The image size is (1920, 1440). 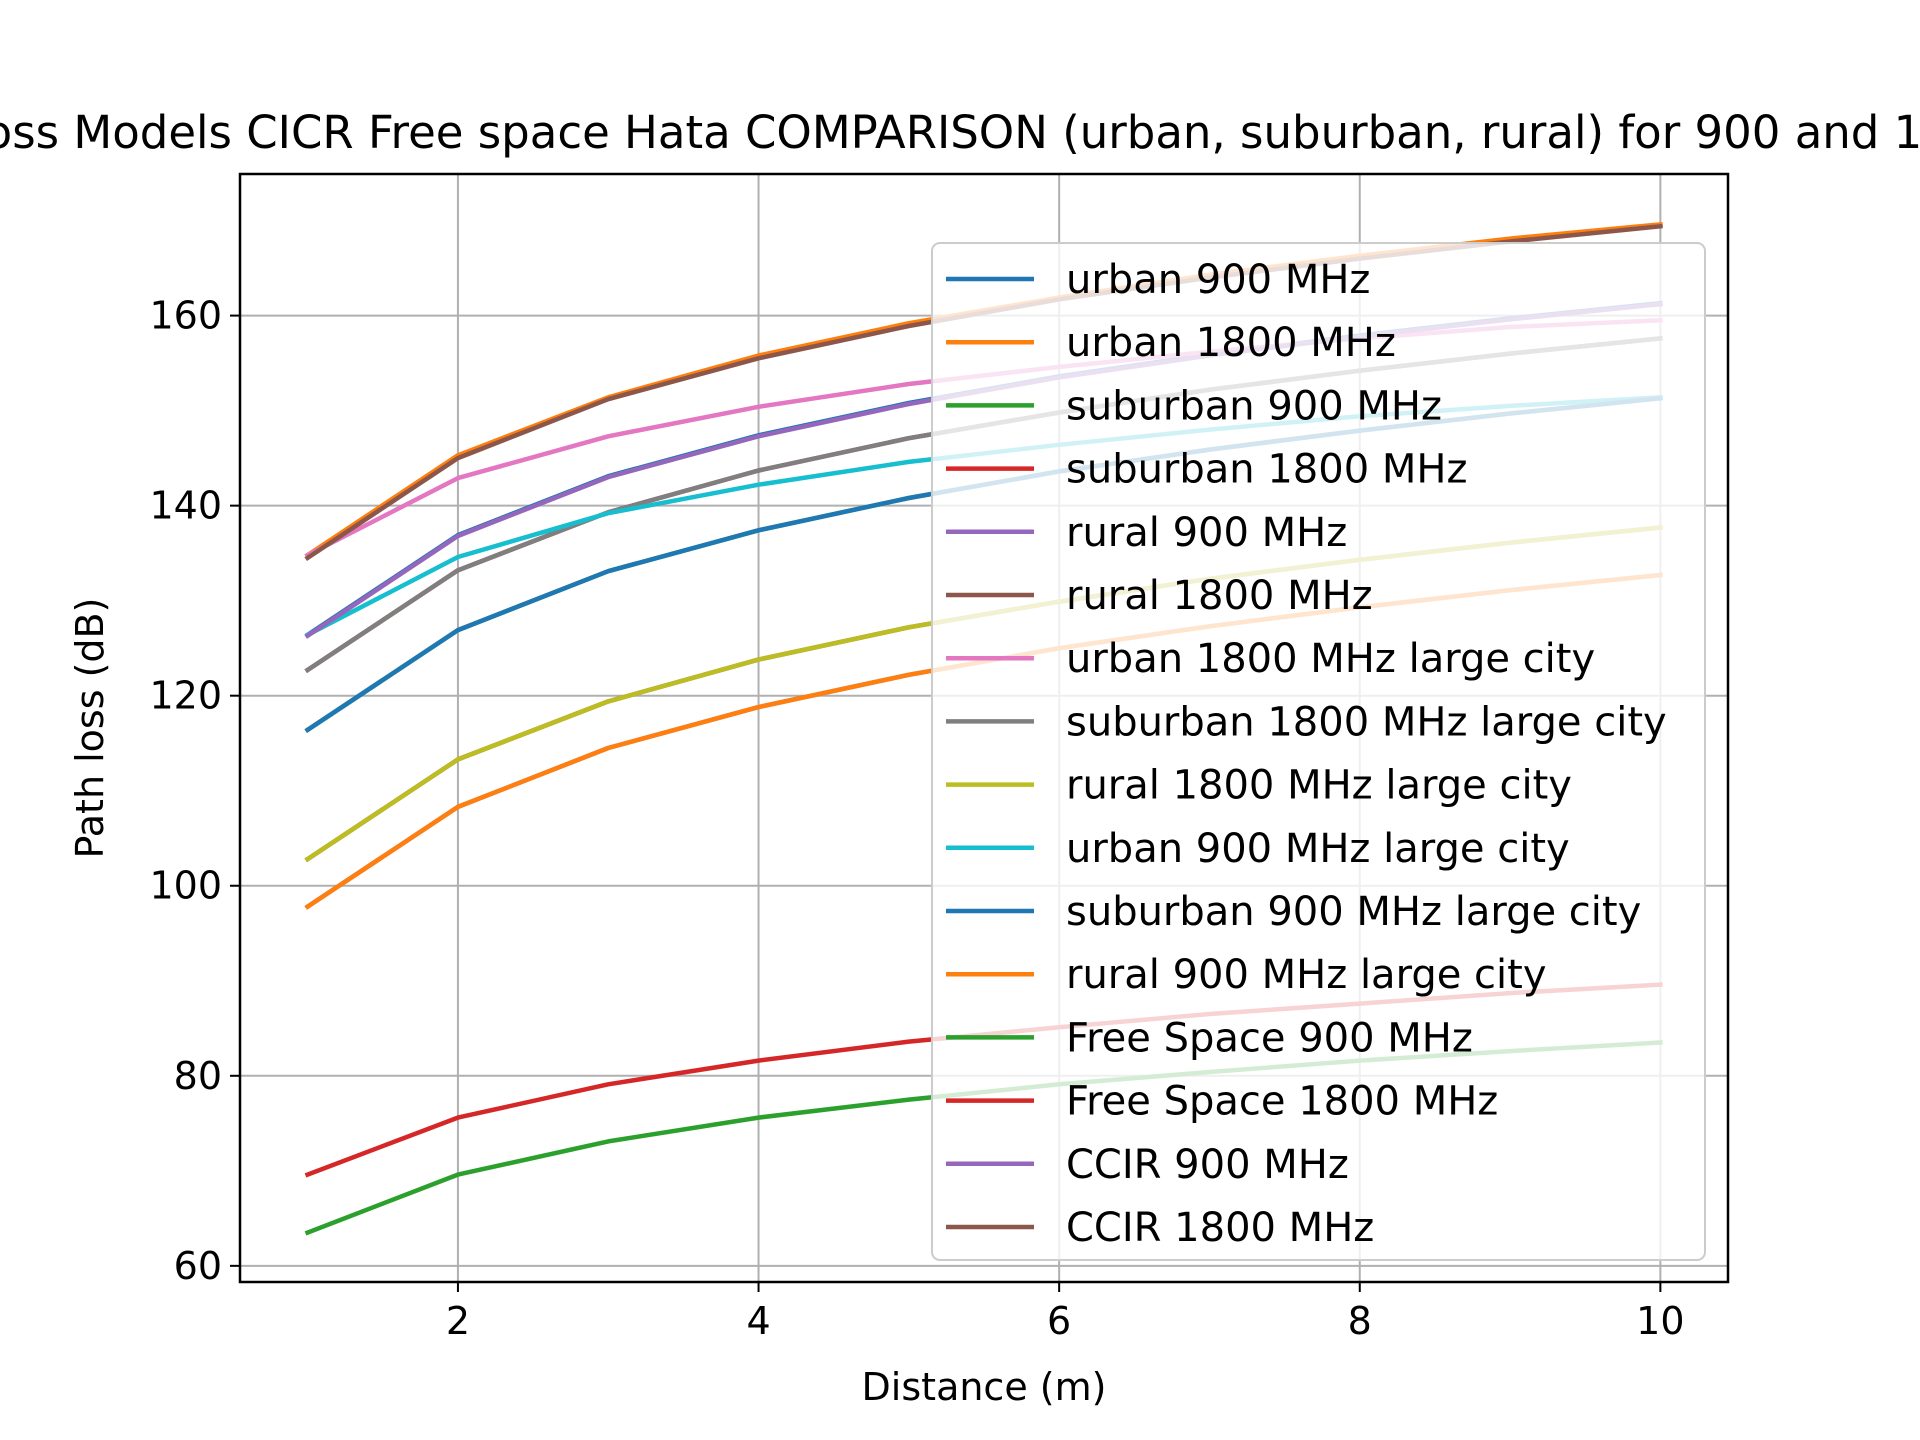 I want to click on legend-label: suburban 1800 MHz large city, so click(x=1366, y=722).